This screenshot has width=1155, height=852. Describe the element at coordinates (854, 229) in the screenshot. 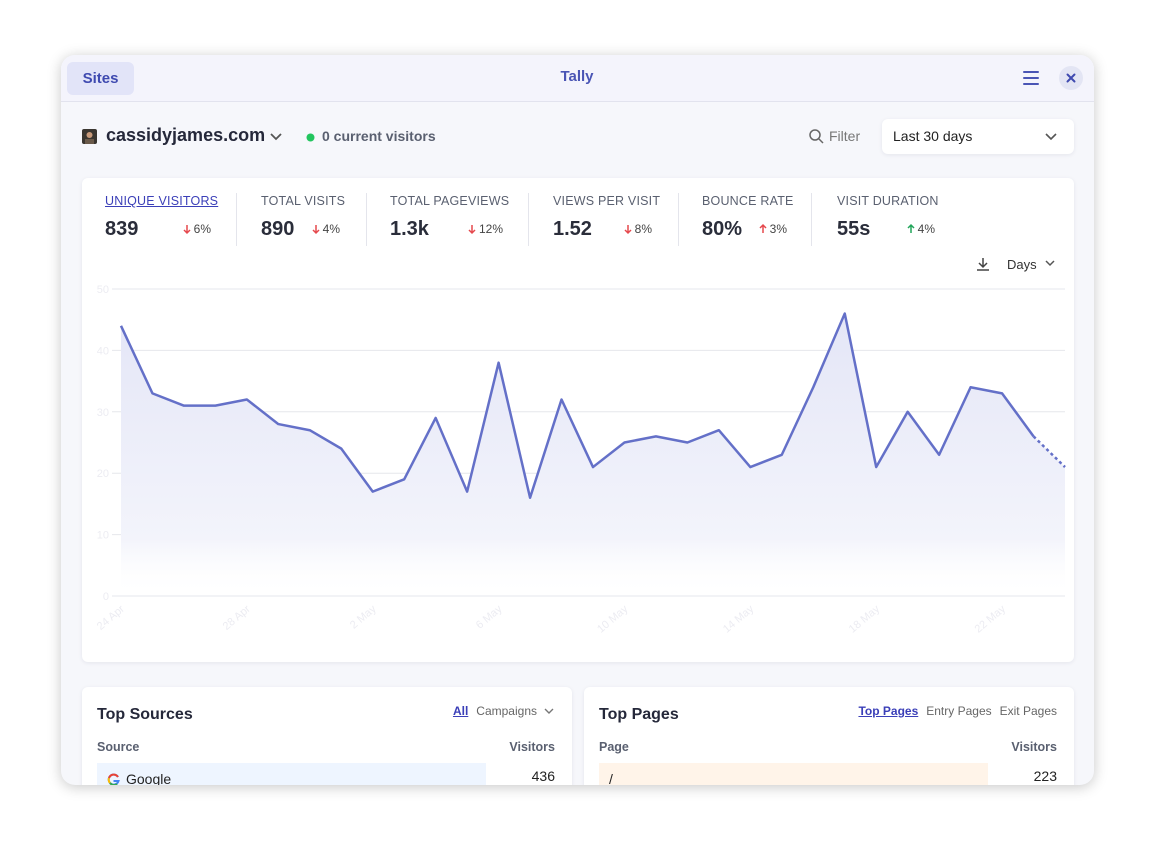

I see `stat-value: 55s` at that location.